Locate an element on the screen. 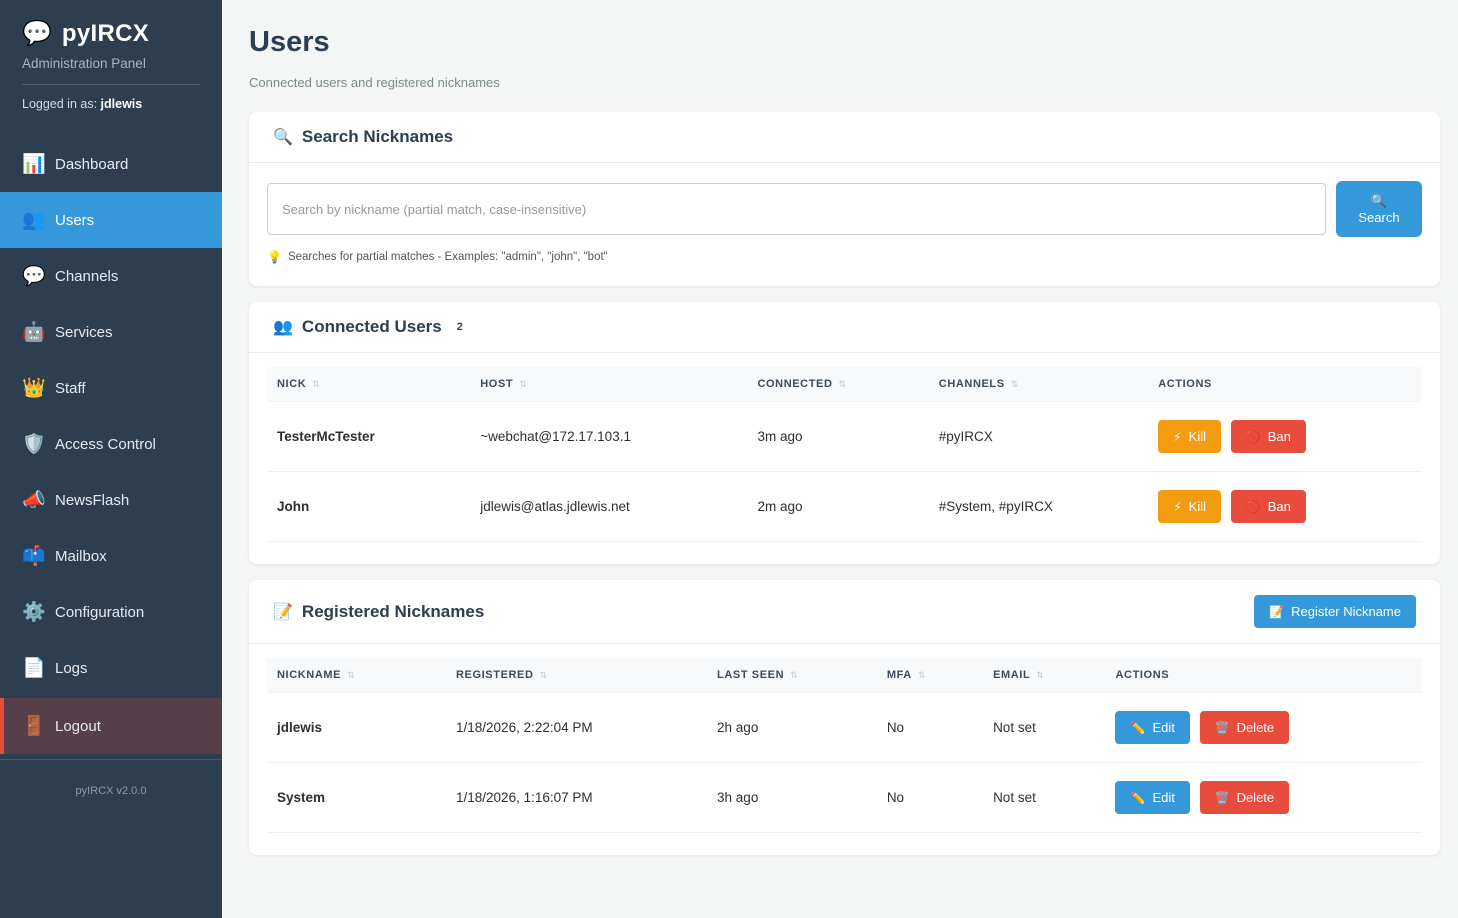 The height and width of the screenshot is (918, 1458). sidebar-item-dashboard: 📊 Dashboard is located at coordinates (111, 164).